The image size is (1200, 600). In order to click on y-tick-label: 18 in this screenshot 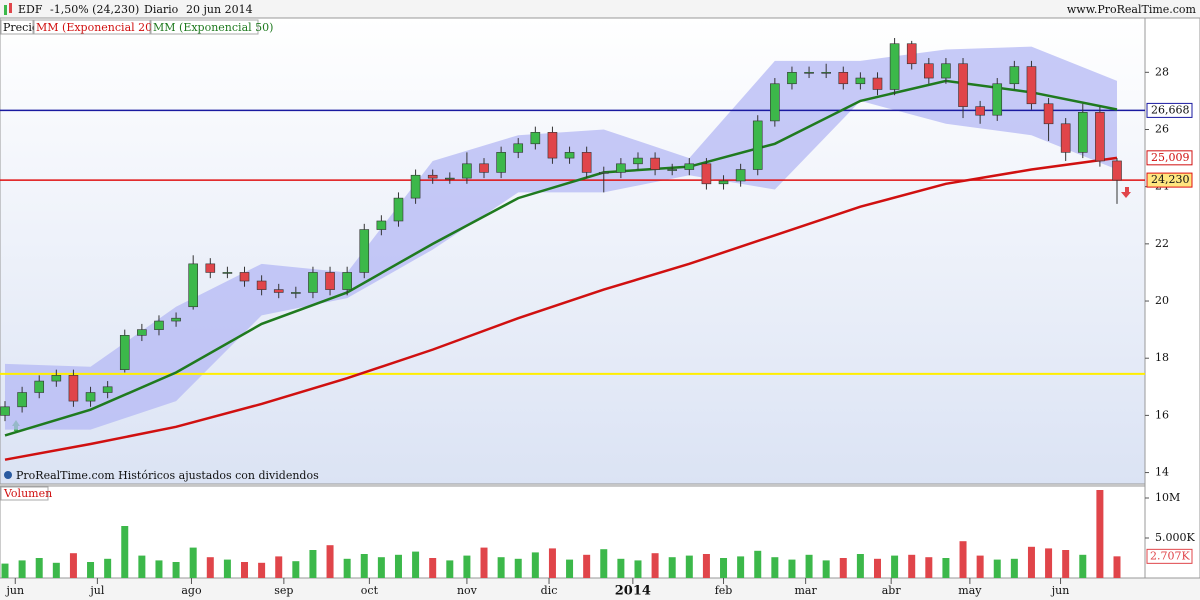, I will do `click(1162, 357)`.